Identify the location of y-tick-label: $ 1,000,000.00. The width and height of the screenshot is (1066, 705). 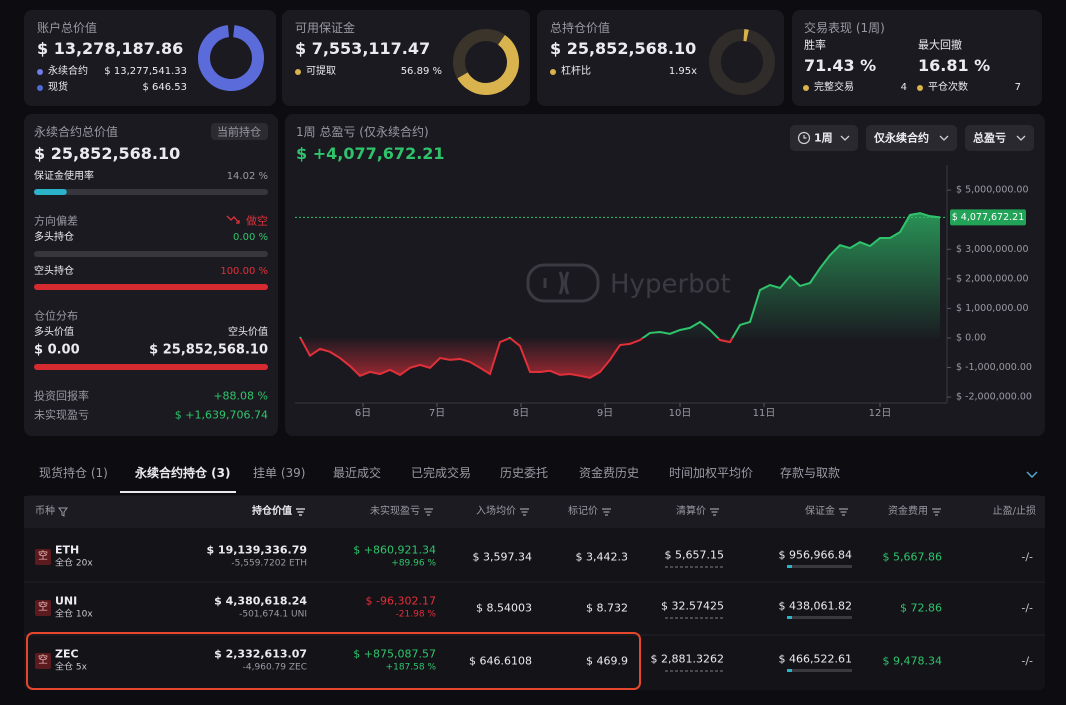
(992, 308).